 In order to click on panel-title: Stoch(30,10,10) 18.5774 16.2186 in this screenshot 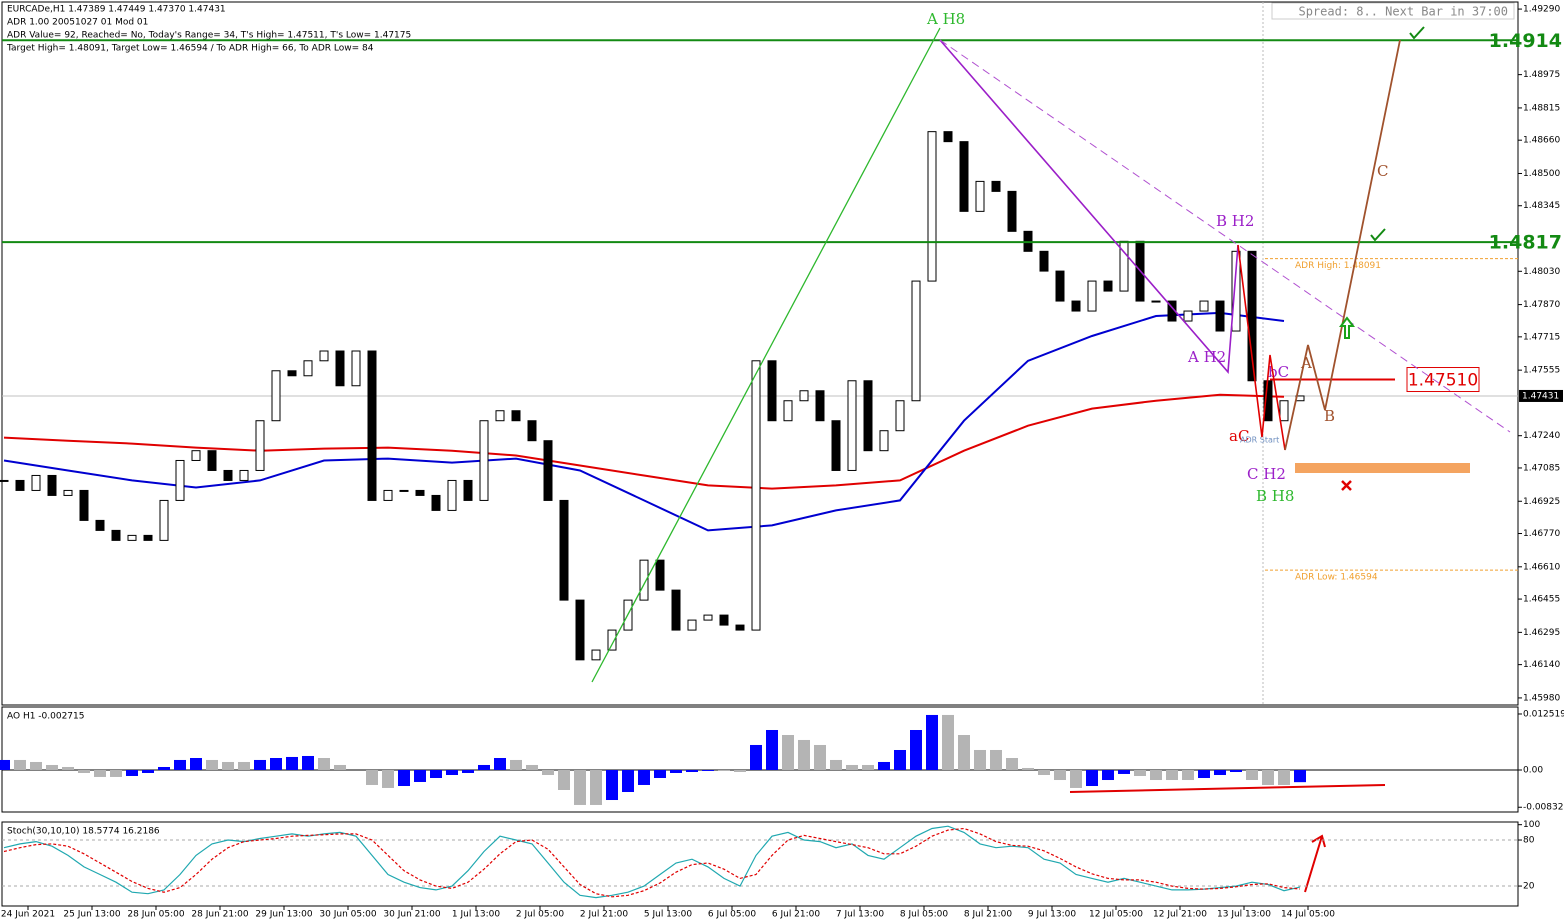, I will do `click(83, 832)`.